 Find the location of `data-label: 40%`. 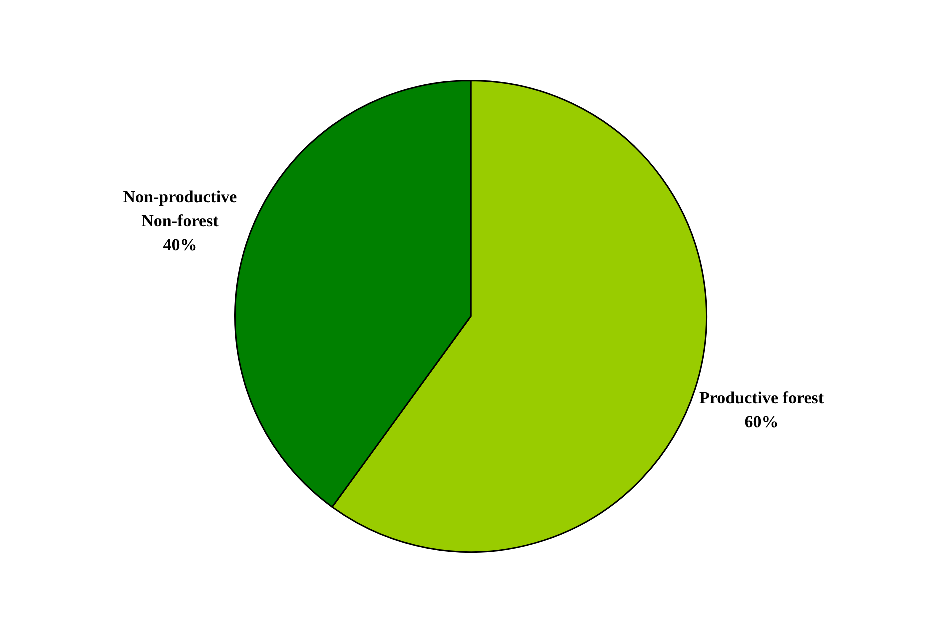

data-label: 40% is located at coordinates (180, 244).